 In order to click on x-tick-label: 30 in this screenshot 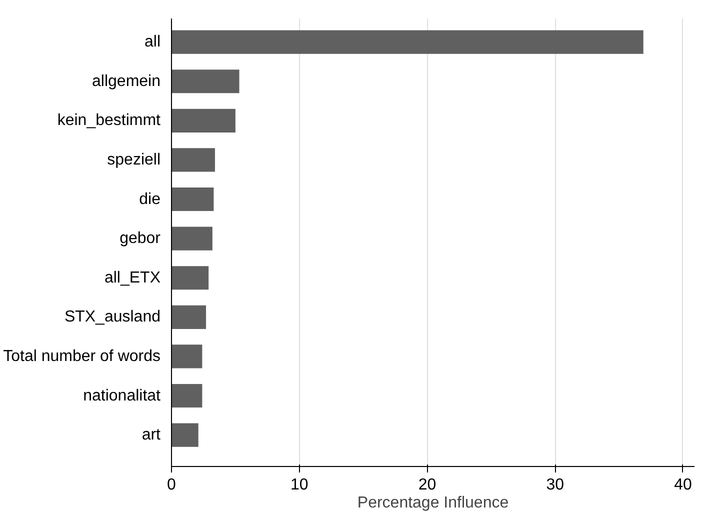, I will do `click(555, 485)`.